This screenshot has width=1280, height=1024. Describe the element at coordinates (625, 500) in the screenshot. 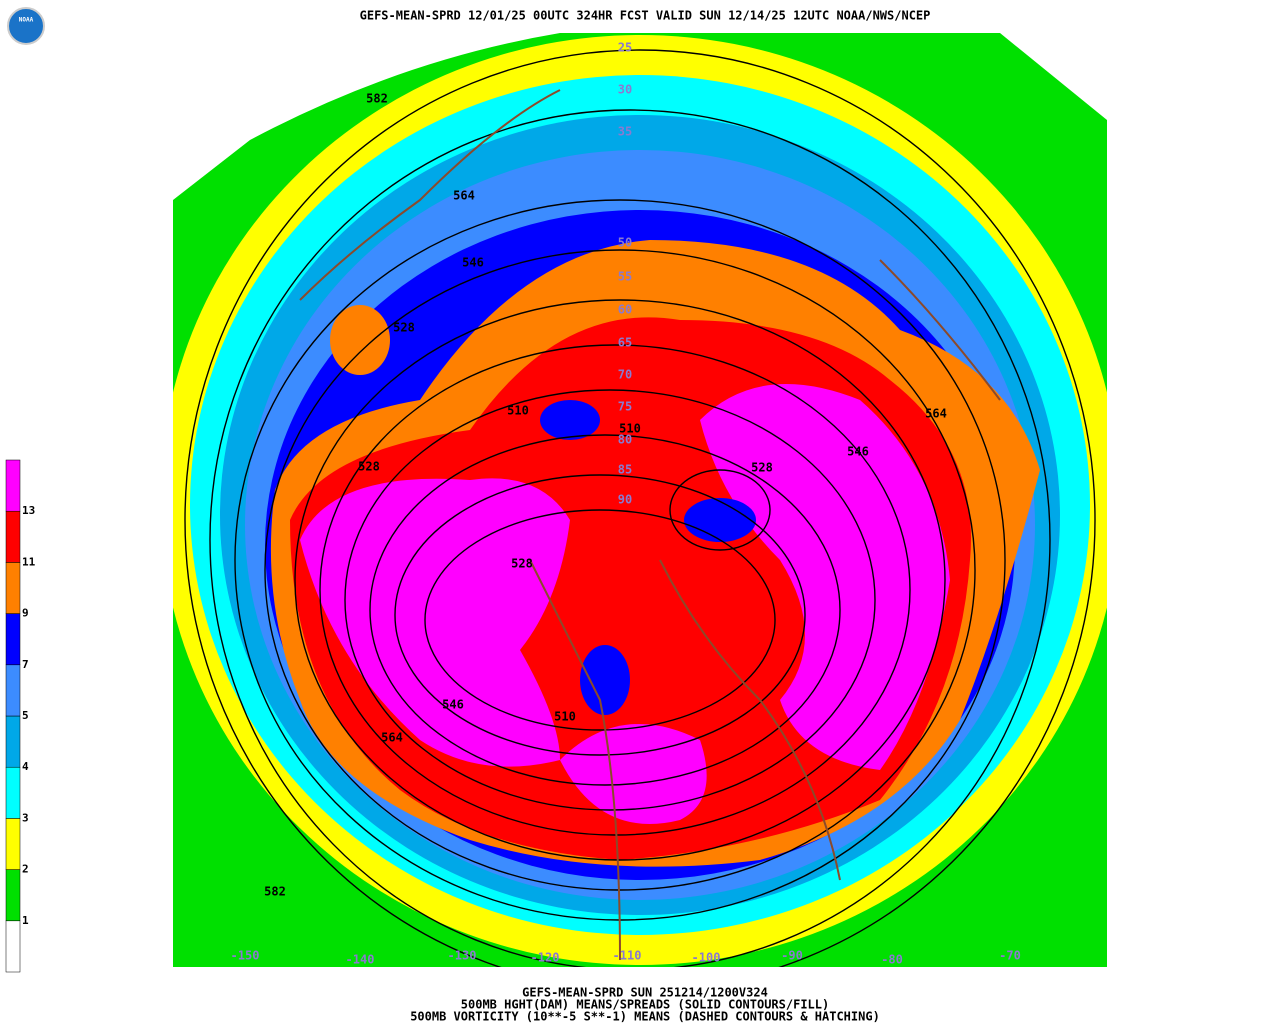

I see `latitude-label: 90` at that location.